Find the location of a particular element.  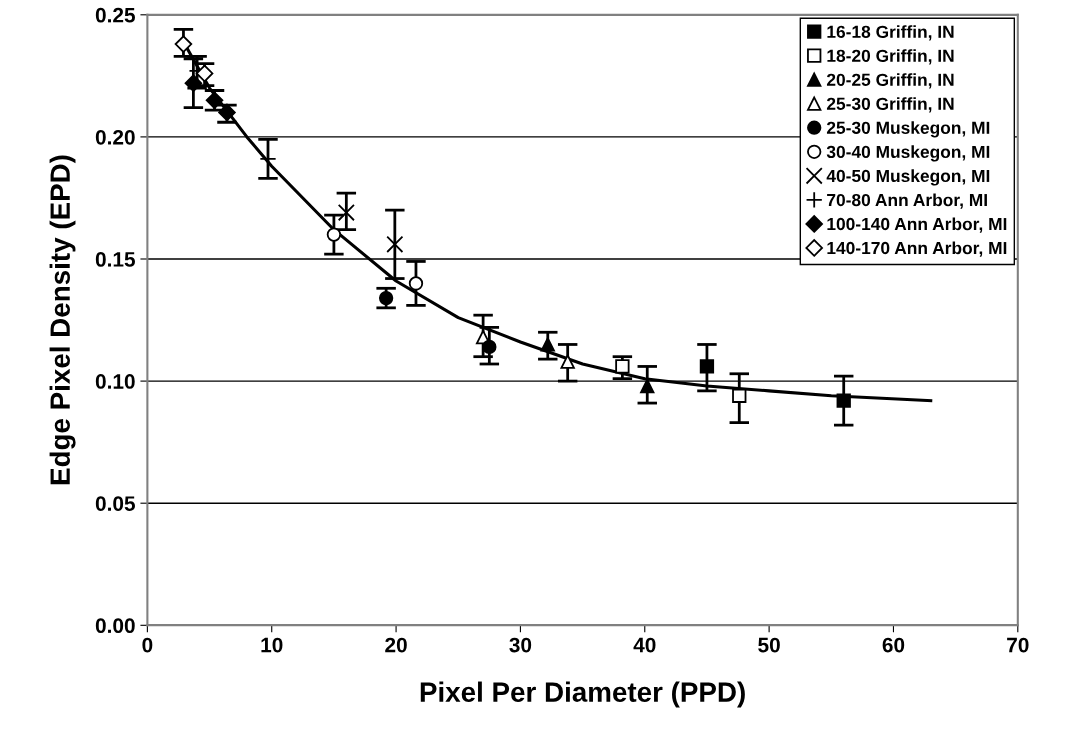

legend-label: 40-50 Muskegon, MI is located at coordinates (908, 177).